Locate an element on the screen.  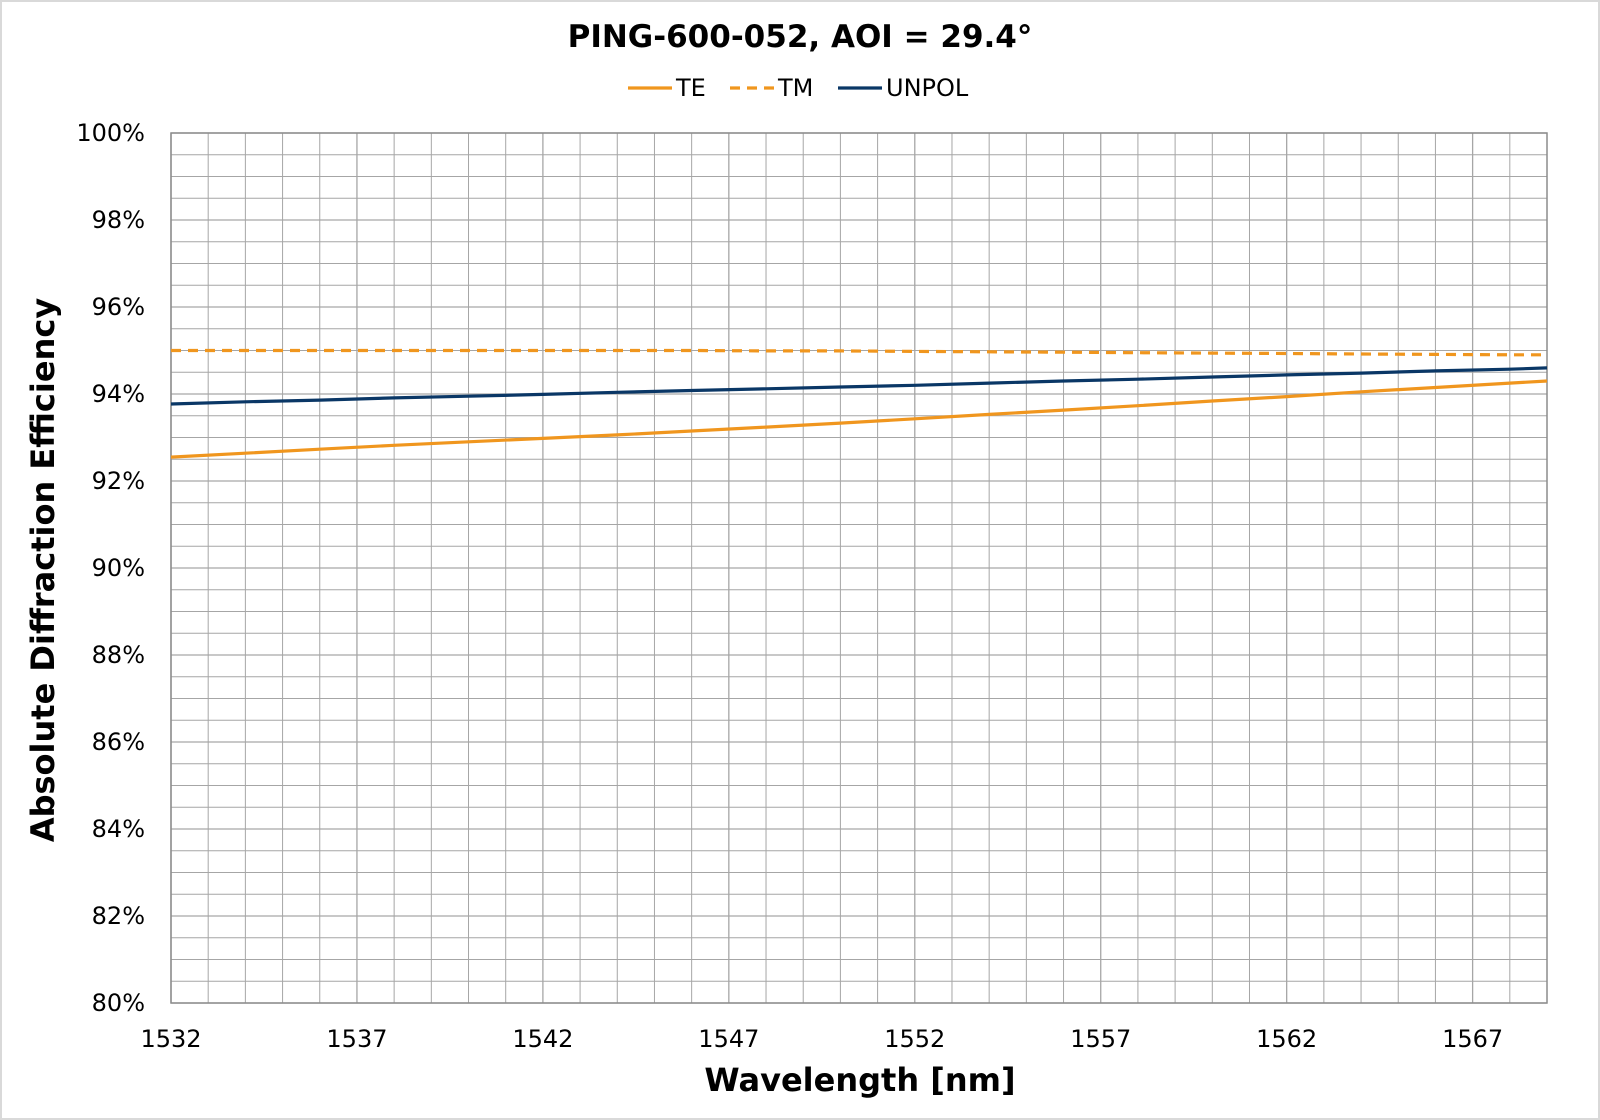
legend-item-tm: TM is located at coordinates (771, 88).